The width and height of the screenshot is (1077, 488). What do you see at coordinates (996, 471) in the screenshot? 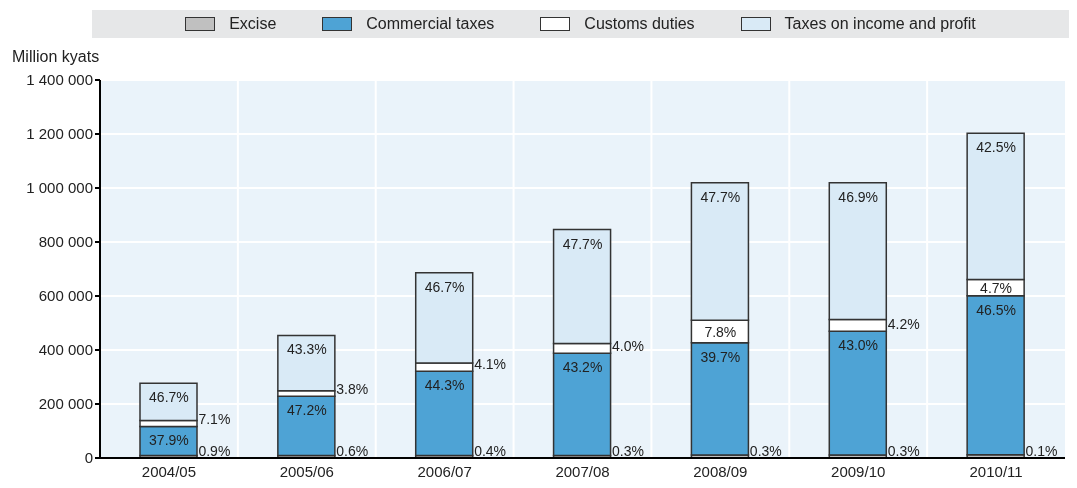
I see `x-tick-label: 2010/11` at bounding box center [996, 471].